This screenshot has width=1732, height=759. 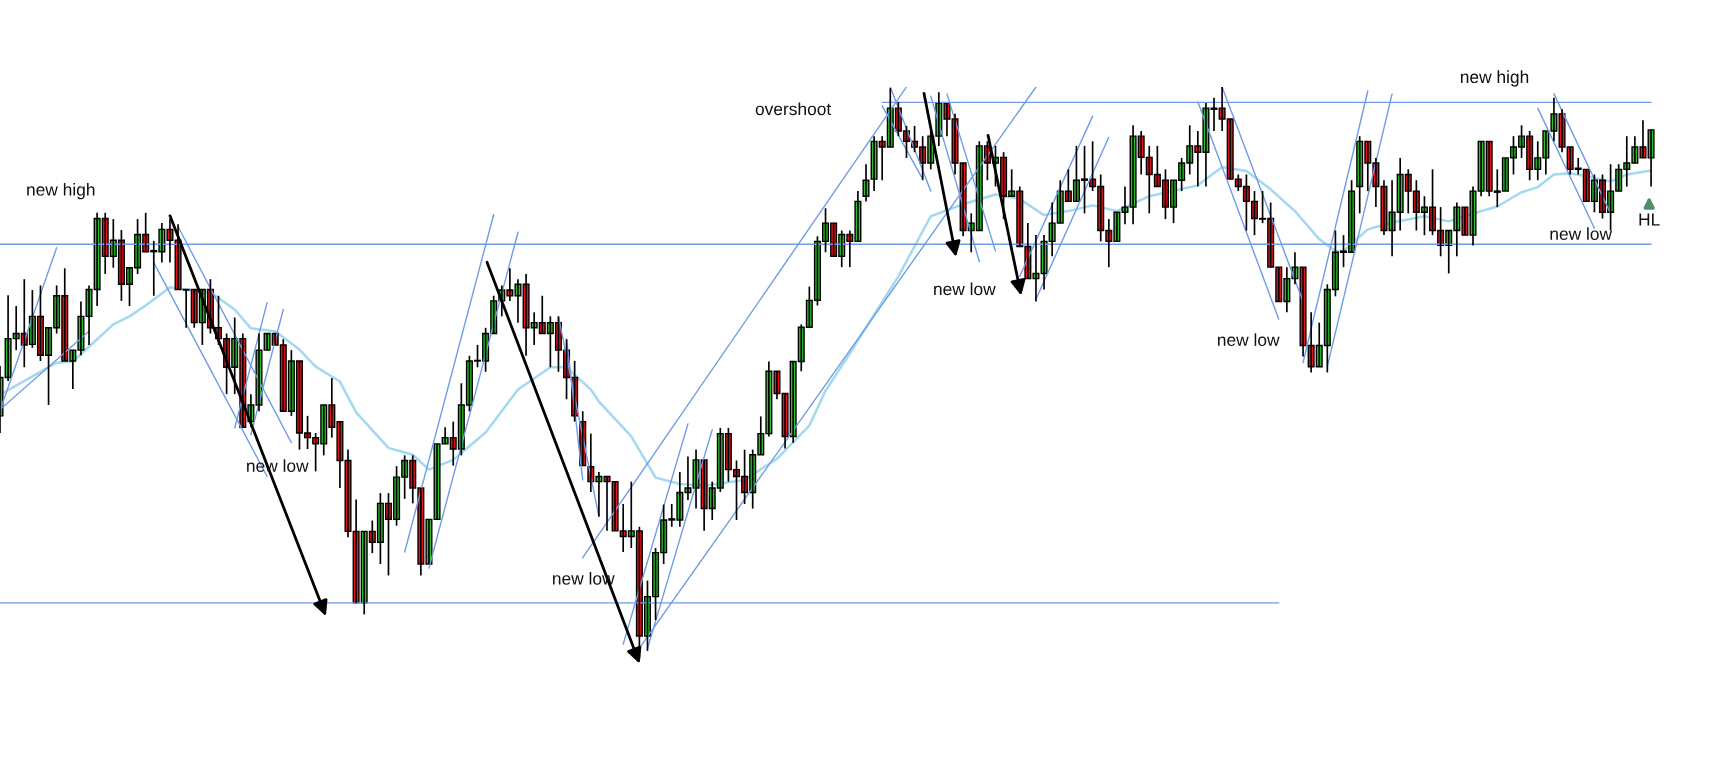 What do you see at coordinates (1649, 219) in the screenshot?
I see `annotation: HL` at bounding box center [1649, 219].